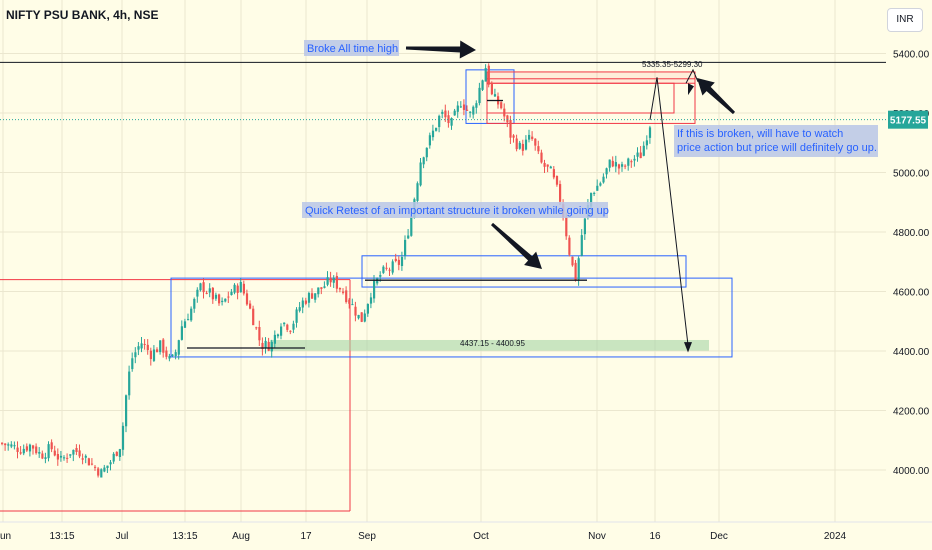 The width and height of the screenshot is (932, 550). I want to click on y-tick-label: 5400.00, so click(911, 55).